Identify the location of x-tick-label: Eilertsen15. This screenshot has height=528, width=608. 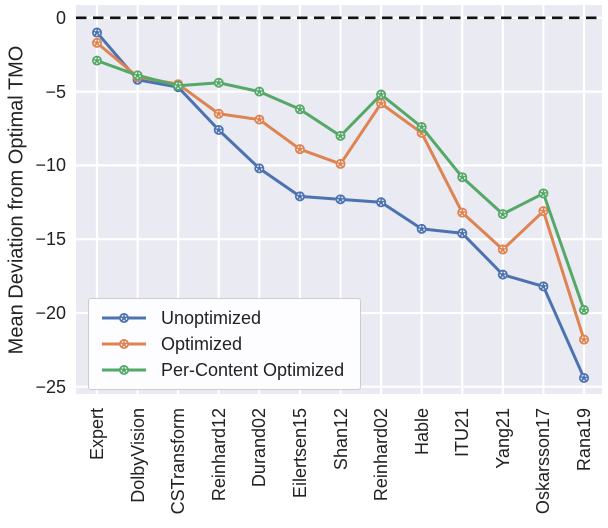
(299, 453).